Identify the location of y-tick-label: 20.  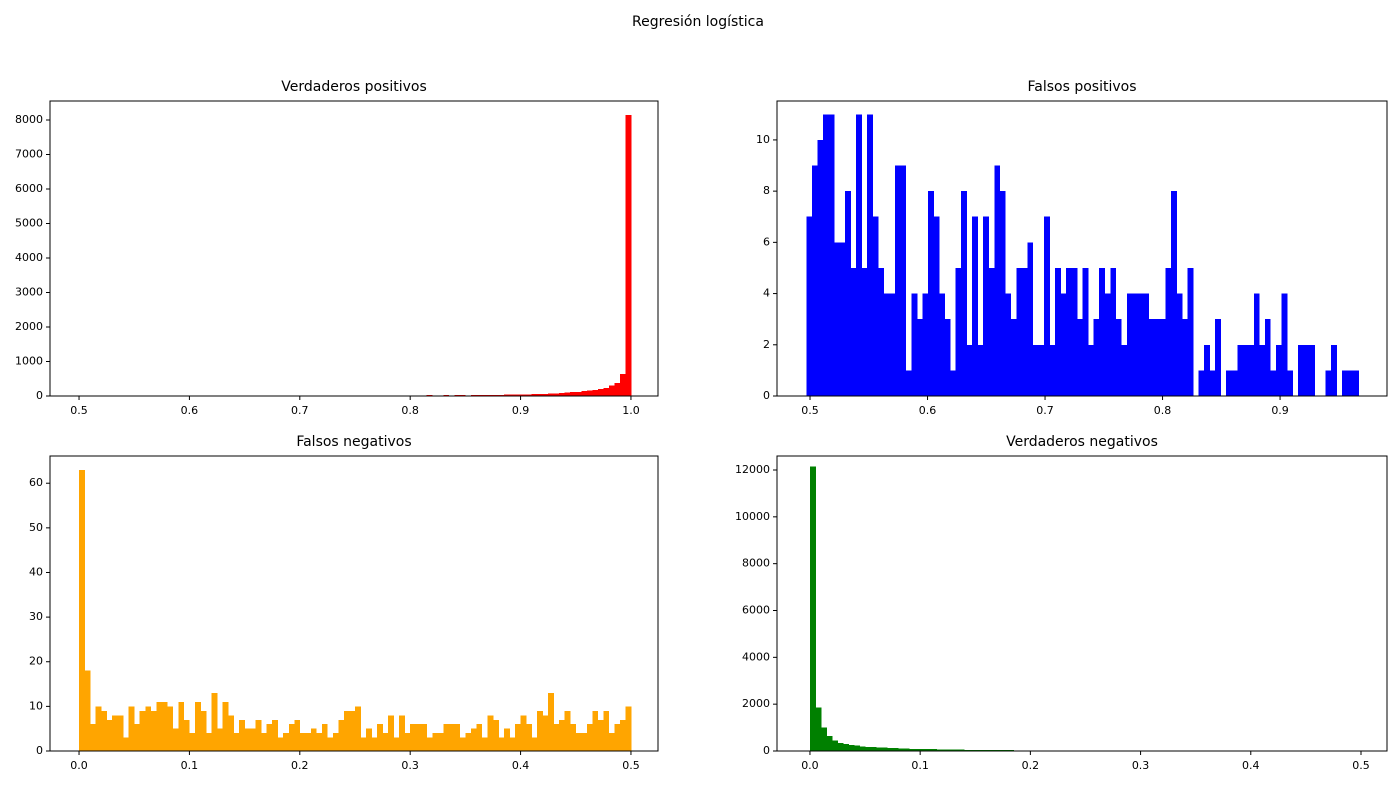
(36, 661).